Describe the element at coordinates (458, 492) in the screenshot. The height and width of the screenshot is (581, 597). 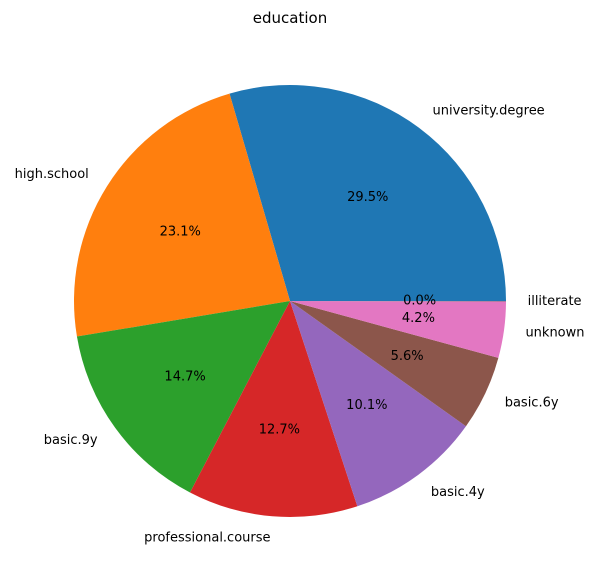
I see `category-label-basic-4y: basic.4y` at that location.